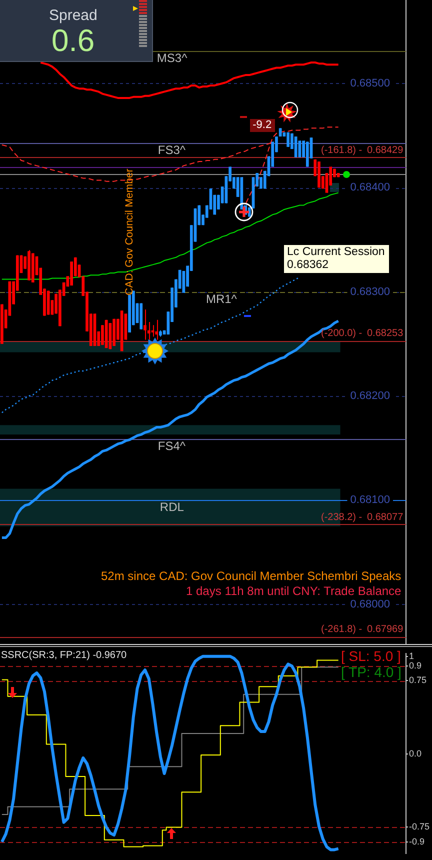 The width and height of the screenshot is (432, 860). Describe the element at coordinates (415, 753) in the screenshot. I see `y-tick-label: 0.0` at that location.